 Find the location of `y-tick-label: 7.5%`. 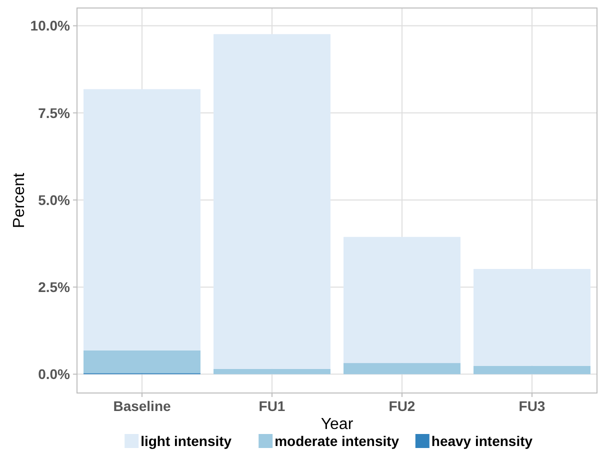

y-tick-label: 7.5% is located at coordinates (54, 112).